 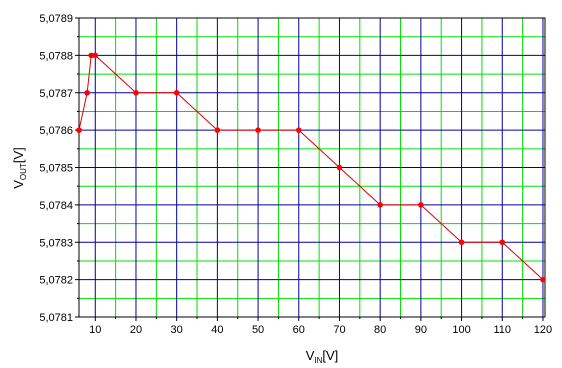 I want to click on y-tick-label: 5,0782, so click(x=56, y=281).